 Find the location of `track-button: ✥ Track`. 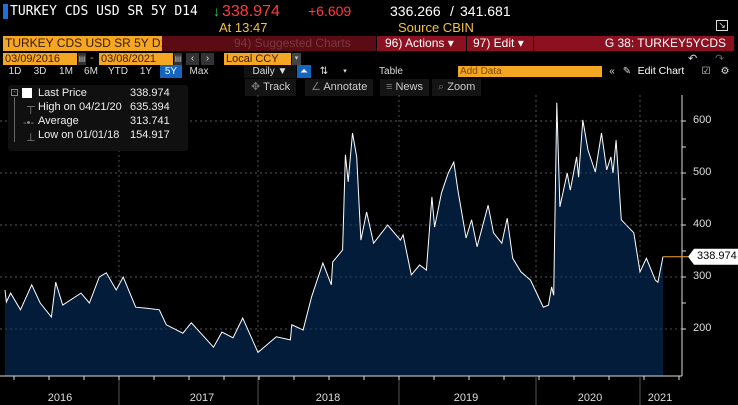

track-button: ✥ Track is located at coordinates (271, 87).